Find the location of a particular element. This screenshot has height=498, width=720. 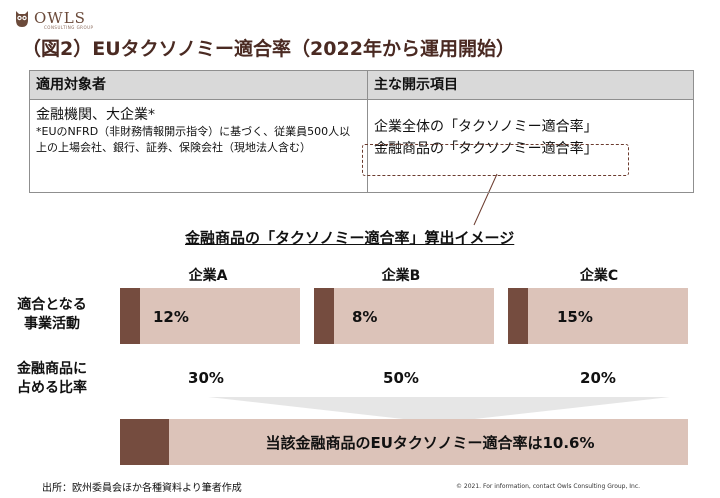

result-bar-light is located at coordinates (404, 442).